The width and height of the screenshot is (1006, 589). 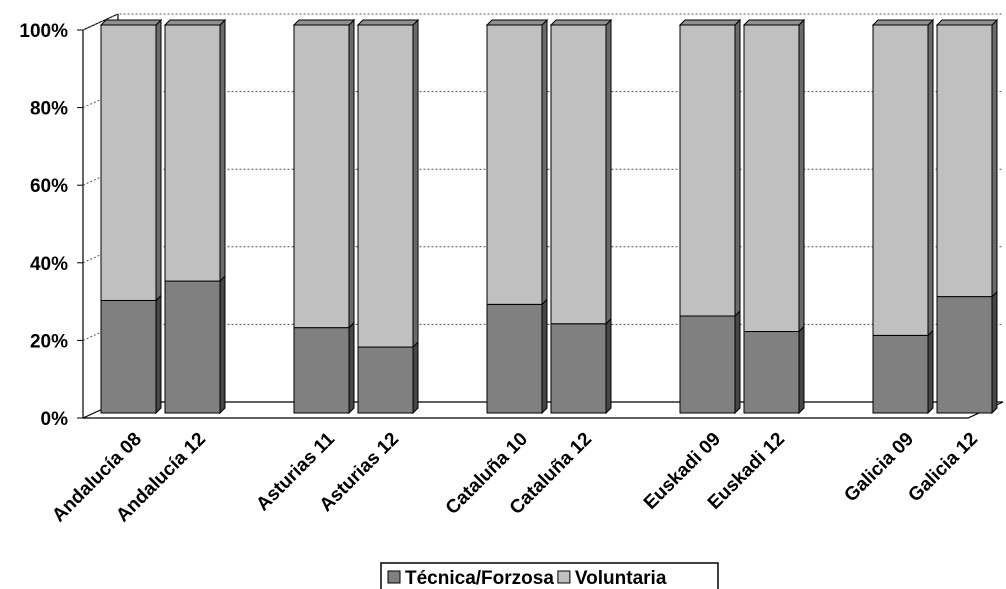 I want to click on y-axis-ticks: 0% 20% 40% 60% 80% 100%, so click(x=51, y=225).